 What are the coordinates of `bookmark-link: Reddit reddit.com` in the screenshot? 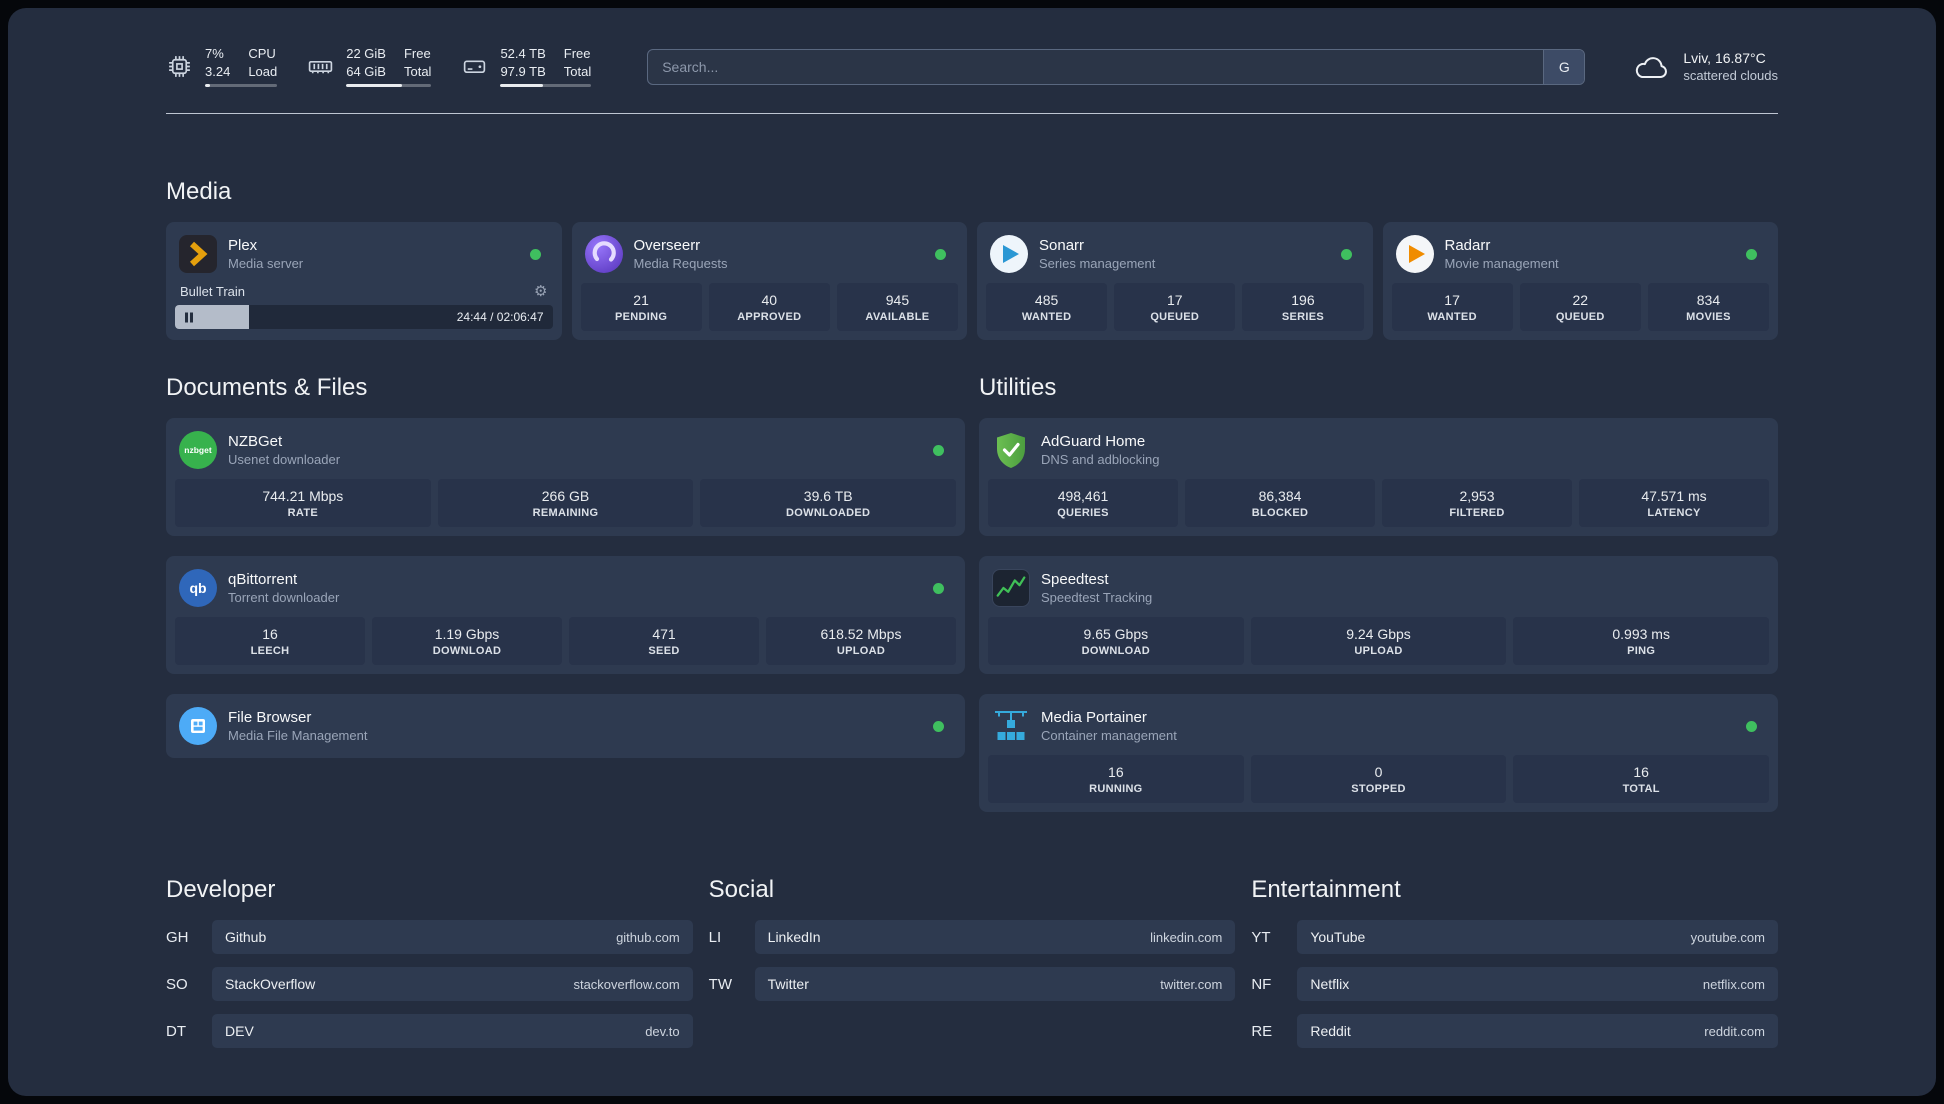 It's located at (1537, 1031).